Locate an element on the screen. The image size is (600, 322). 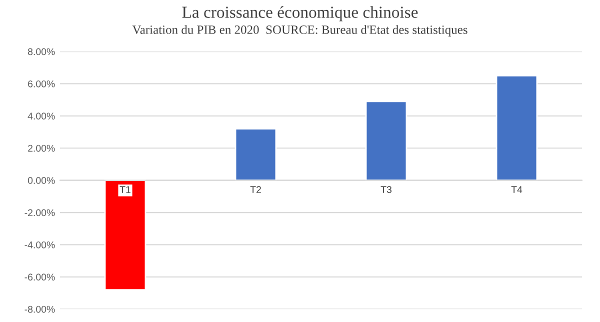
y-tick-label: 8.00% is located at coordinates (41, 52).